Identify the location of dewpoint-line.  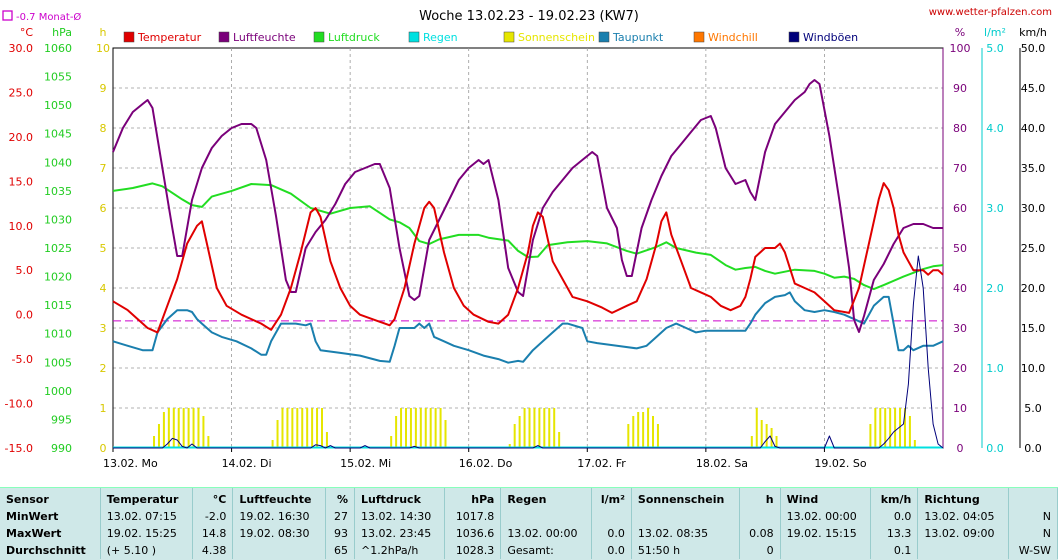
(528, 327).